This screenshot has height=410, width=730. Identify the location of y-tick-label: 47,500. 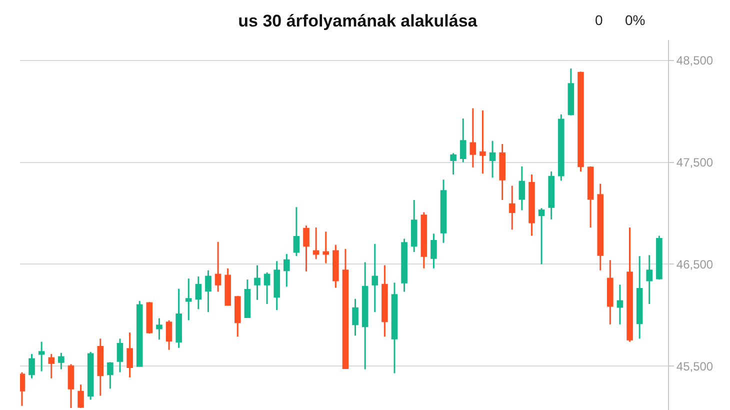
(695, 163).